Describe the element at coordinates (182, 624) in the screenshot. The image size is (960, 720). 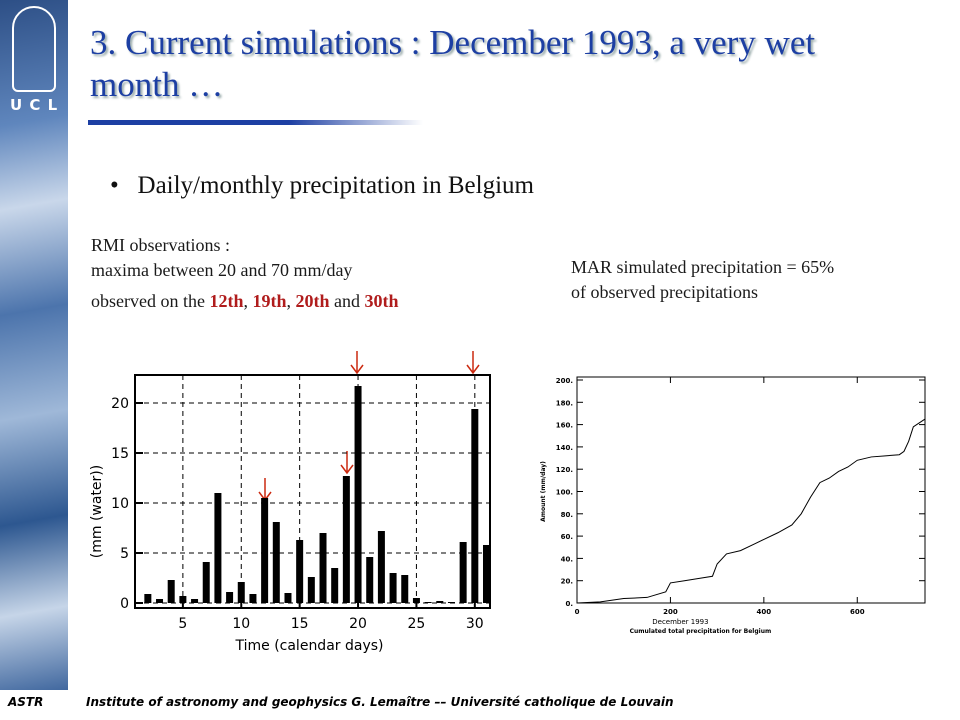
I see `x-tick-label: 5` at that location.